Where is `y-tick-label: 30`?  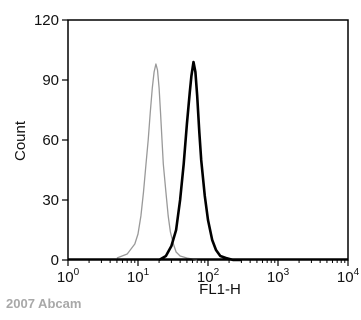
y-tick-label: 30 is located at coordinates (50, 200).